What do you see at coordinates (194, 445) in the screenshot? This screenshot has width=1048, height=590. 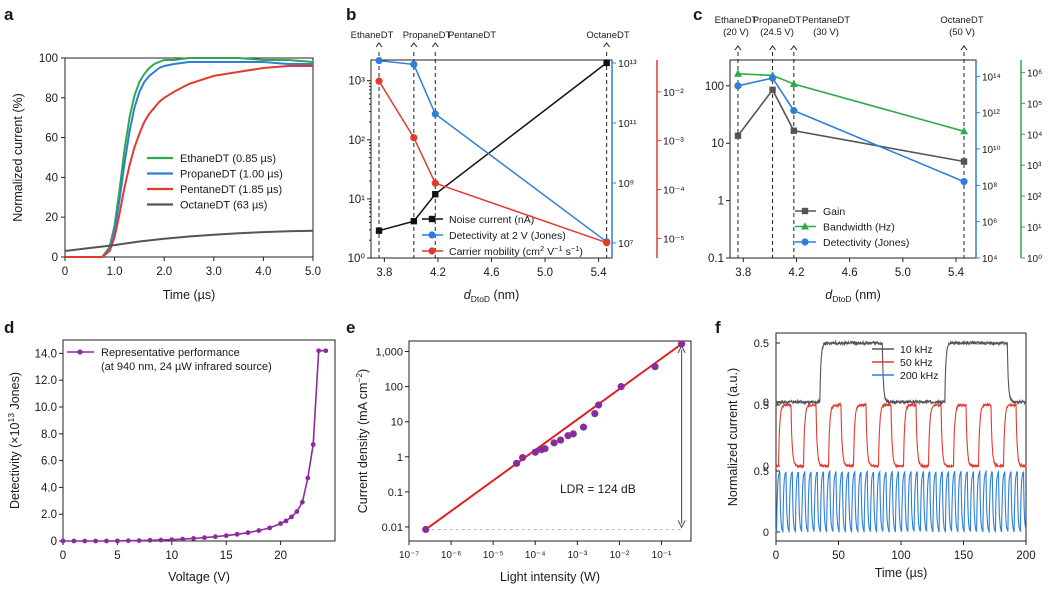 I see `series-line` at bounding box center [194, 445].